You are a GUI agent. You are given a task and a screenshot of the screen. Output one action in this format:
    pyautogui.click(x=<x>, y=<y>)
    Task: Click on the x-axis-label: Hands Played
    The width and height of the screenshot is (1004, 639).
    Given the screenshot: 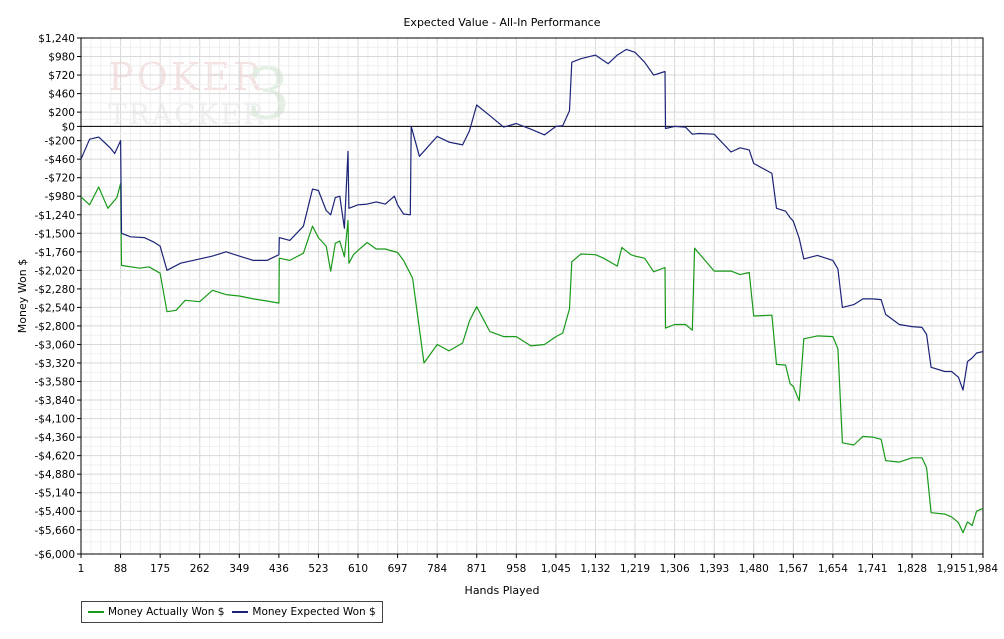 What is the action you would take?
    pyautogui.click(x=502, y=590)
    